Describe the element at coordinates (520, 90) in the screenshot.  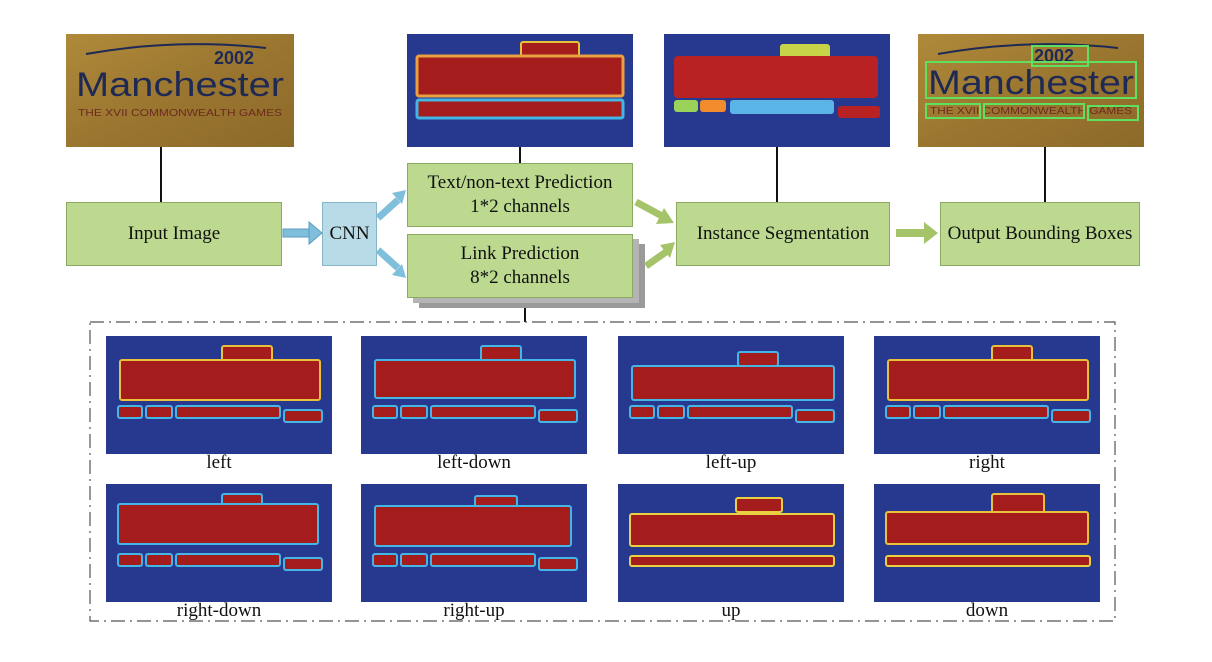
I see `text-prediction-heatmap` at that location.